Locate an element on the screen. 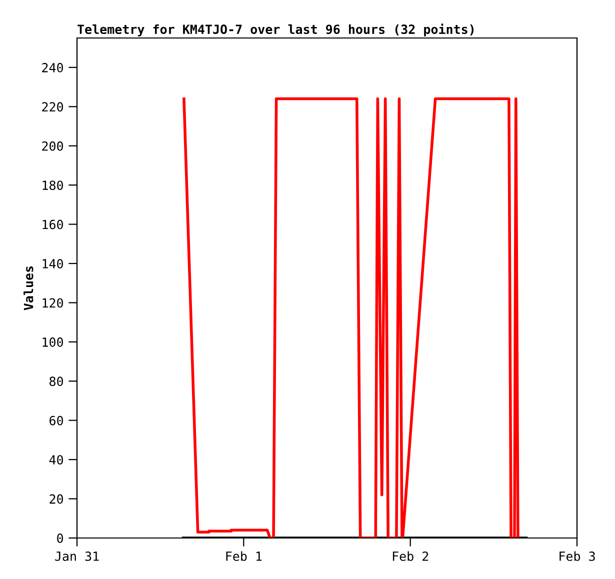 The width and height of the screenshot is (615, 579). y-tick-label: 60 is located at coordinates (56, 421).